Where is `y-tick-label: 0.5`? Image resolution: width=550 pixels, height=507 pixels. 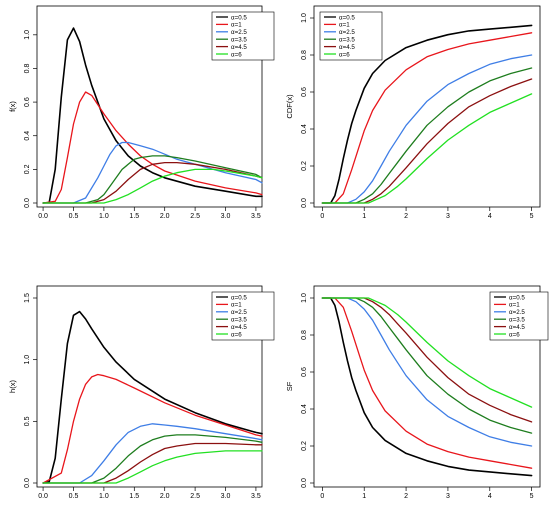
y-tick-label: 0.5 is located at coordinates (27, 421).